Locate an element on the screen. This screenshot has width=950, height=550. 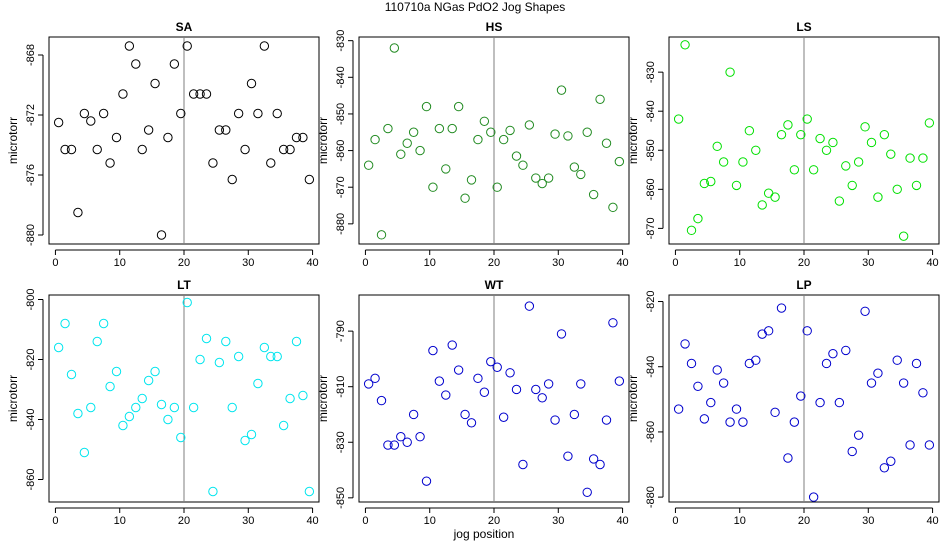
y-tick-label: -810 is located at coordinates (341, 387).